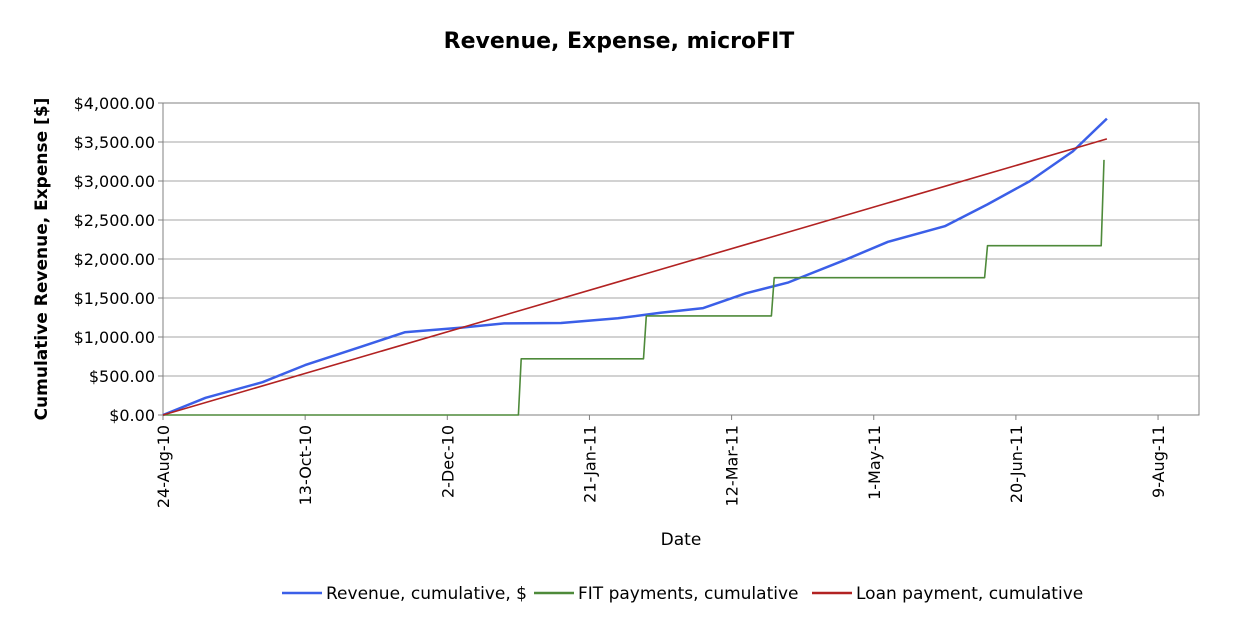 Image resolution: width=1238 pixels, height=619 pixels. What do you see at coordinates (447, 461) in the screenshot?
I see `x-tick-label: 2-Dec-10` at bounding box center [447, 461].